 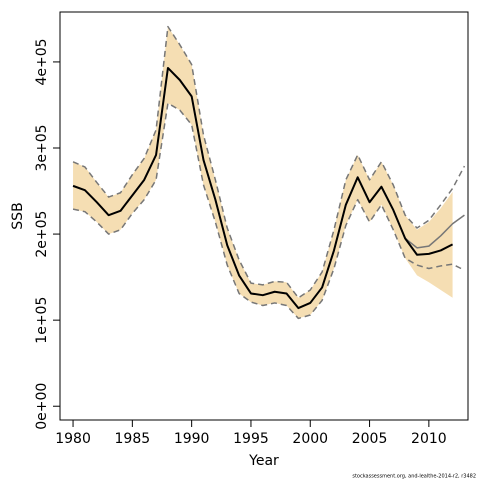 What do you see at coordinates (251, 439) in the screenshot?
I see `x-tick-label: 1995` at bounding box center [251, 439].